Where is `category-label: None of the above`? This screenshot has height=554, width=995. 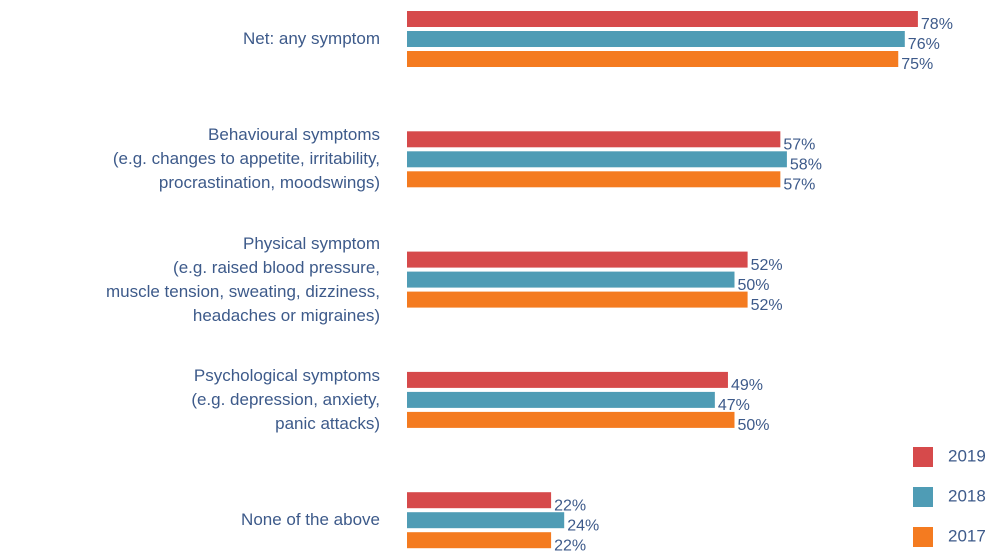 category-label: None of the above is located at coordinates (310, 520).